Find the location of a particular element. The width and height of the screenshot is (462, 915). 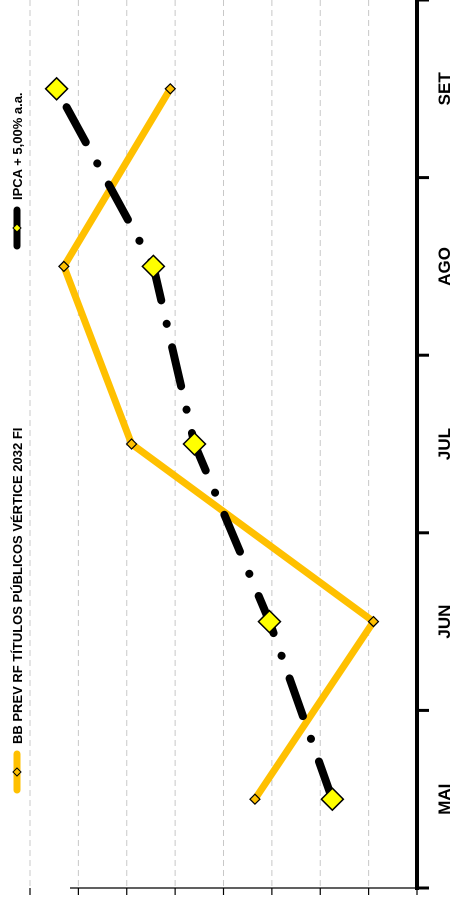

category-tick-label: SET is located at coordinates (444, 89).